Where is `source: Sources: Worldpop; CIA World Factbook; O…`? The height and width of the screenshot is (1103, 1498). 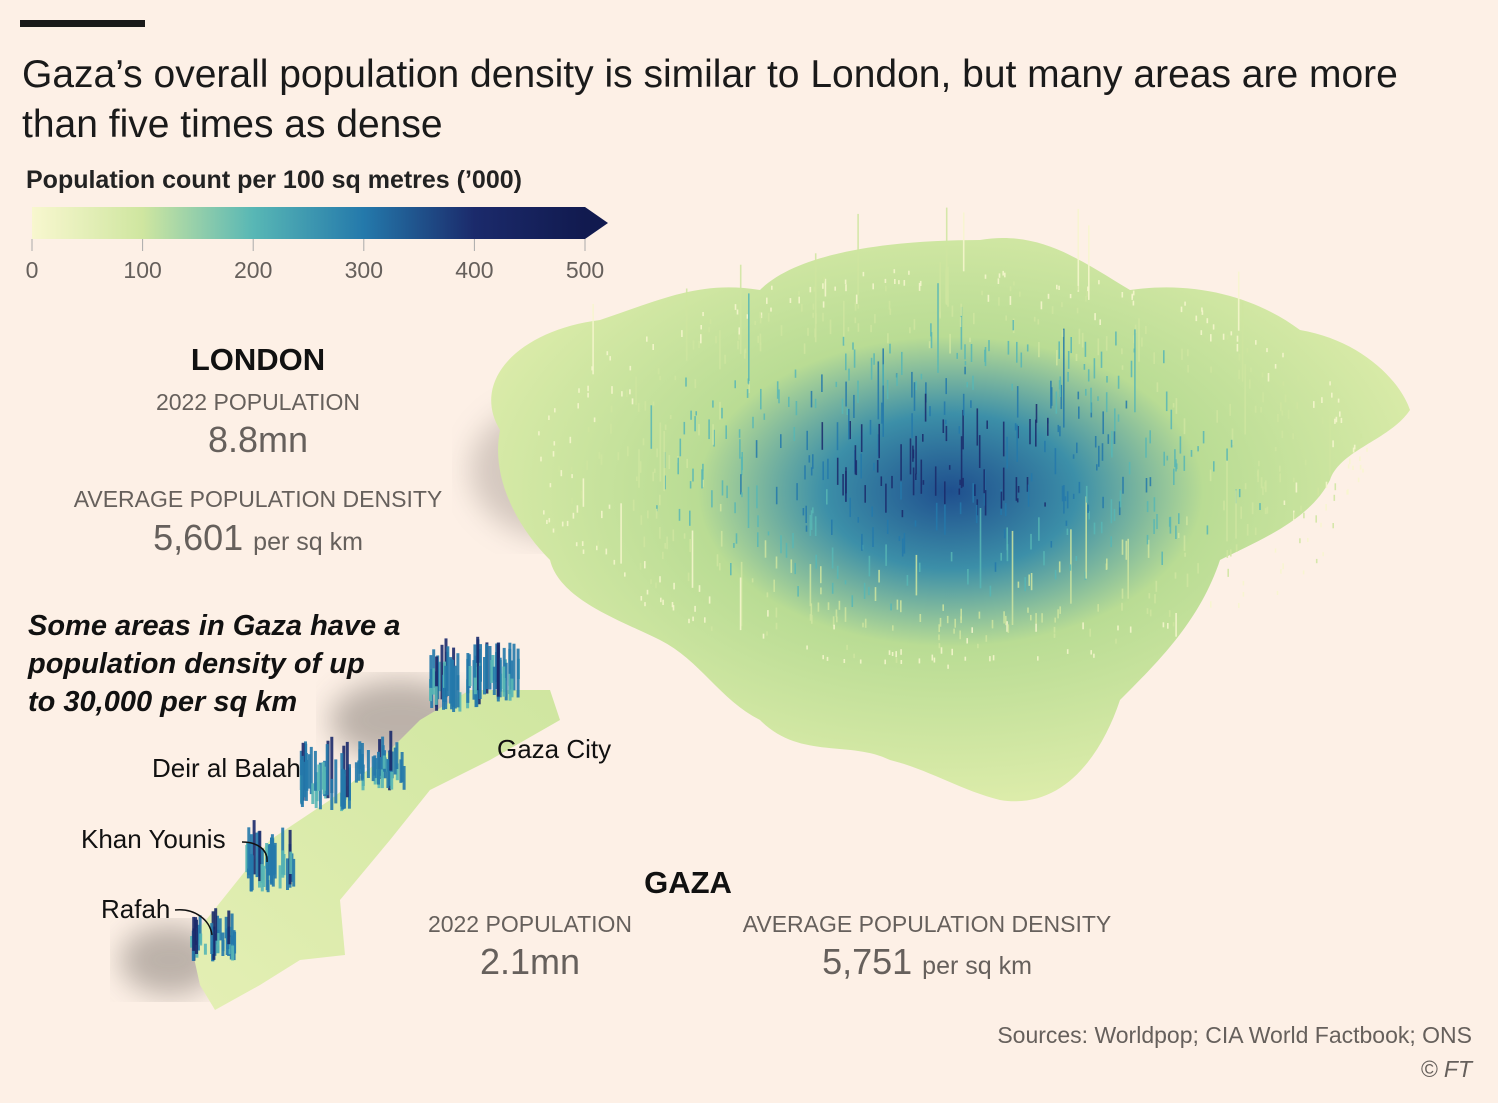
source: Sources: Worldpop; CIA World Factbook; O… is located at coordinates (1234, 1035).